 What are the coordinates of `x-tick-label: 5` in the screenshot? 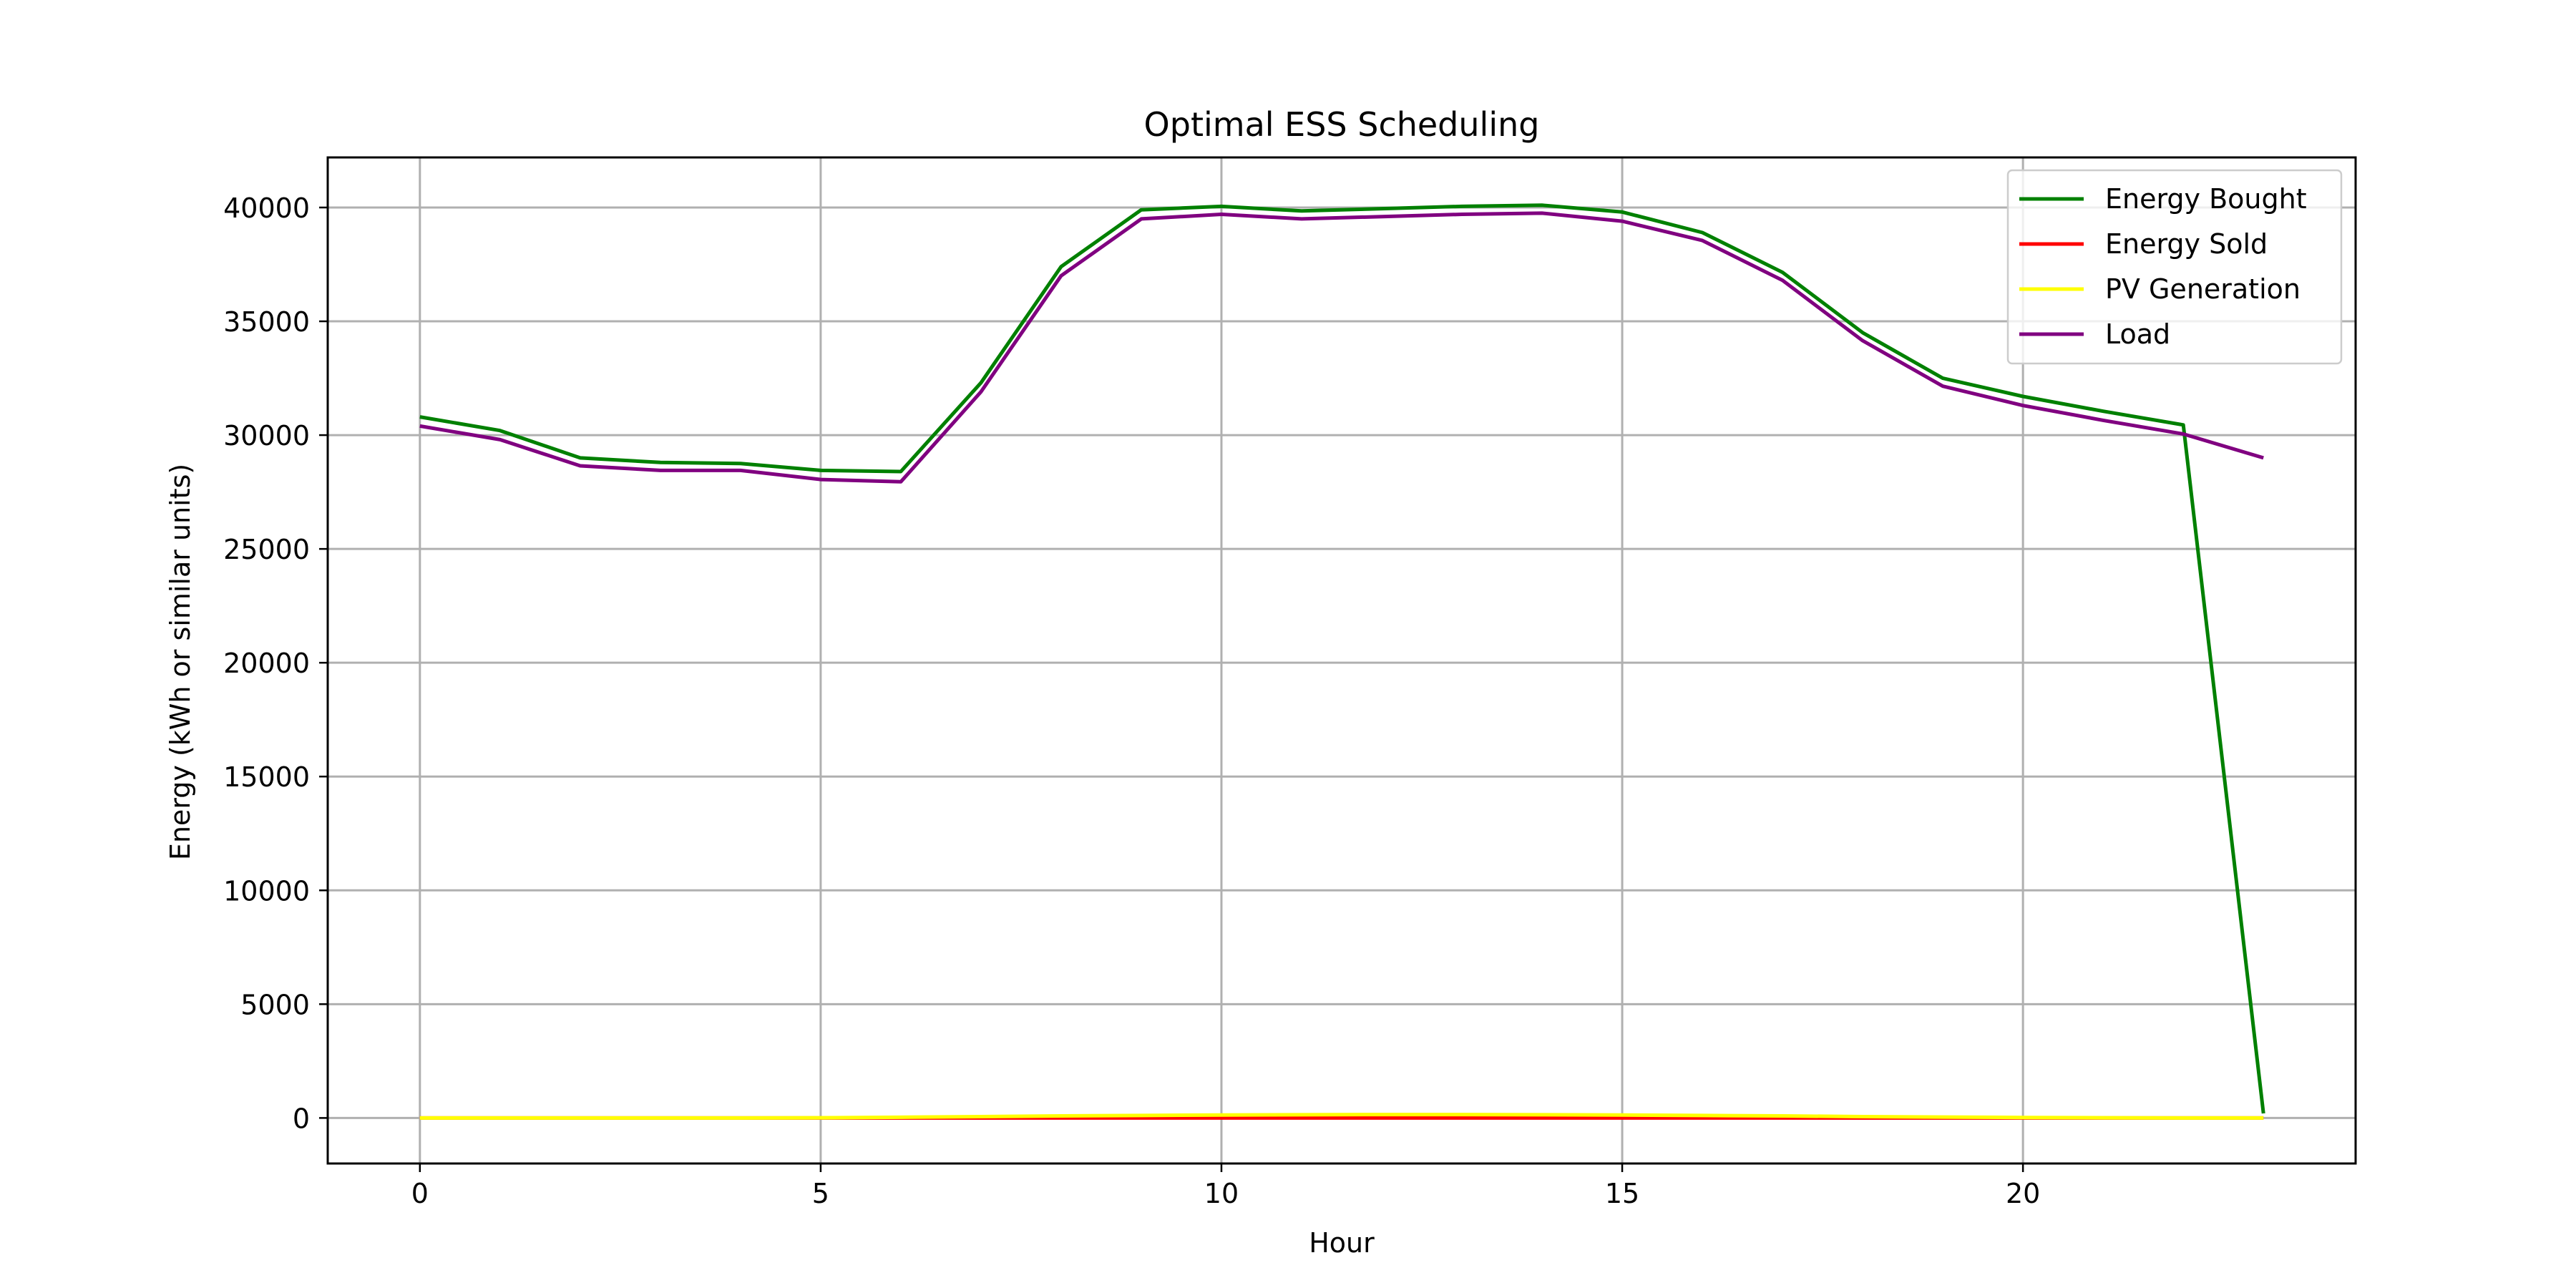 It's located at (820, 1193).